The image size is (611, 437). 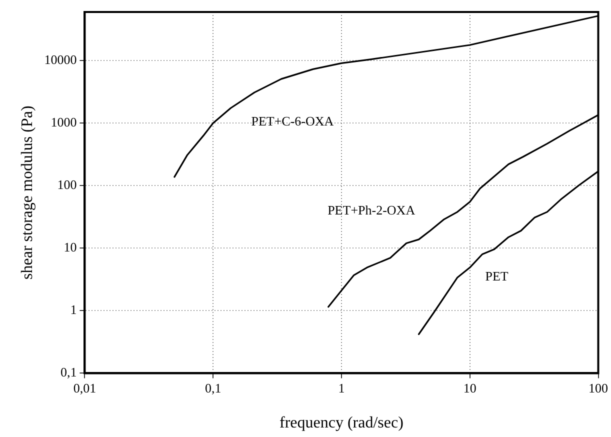 I want to click on y-axis-title: shear storage modulus (Pa), so click(x=27, y=193).